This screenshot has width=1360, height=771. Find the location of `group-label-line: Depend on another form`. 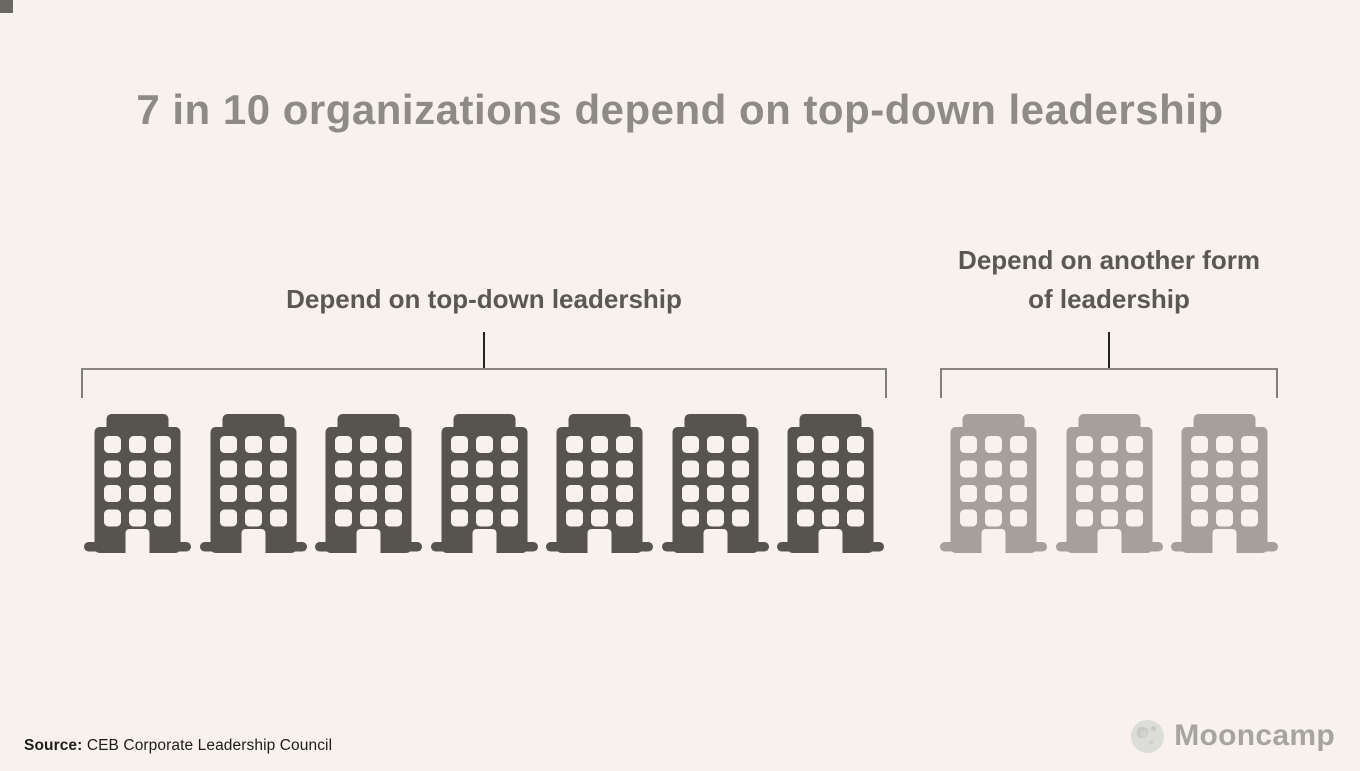

group-label-line: Depend on another form is located at coordinates (1109, 260).